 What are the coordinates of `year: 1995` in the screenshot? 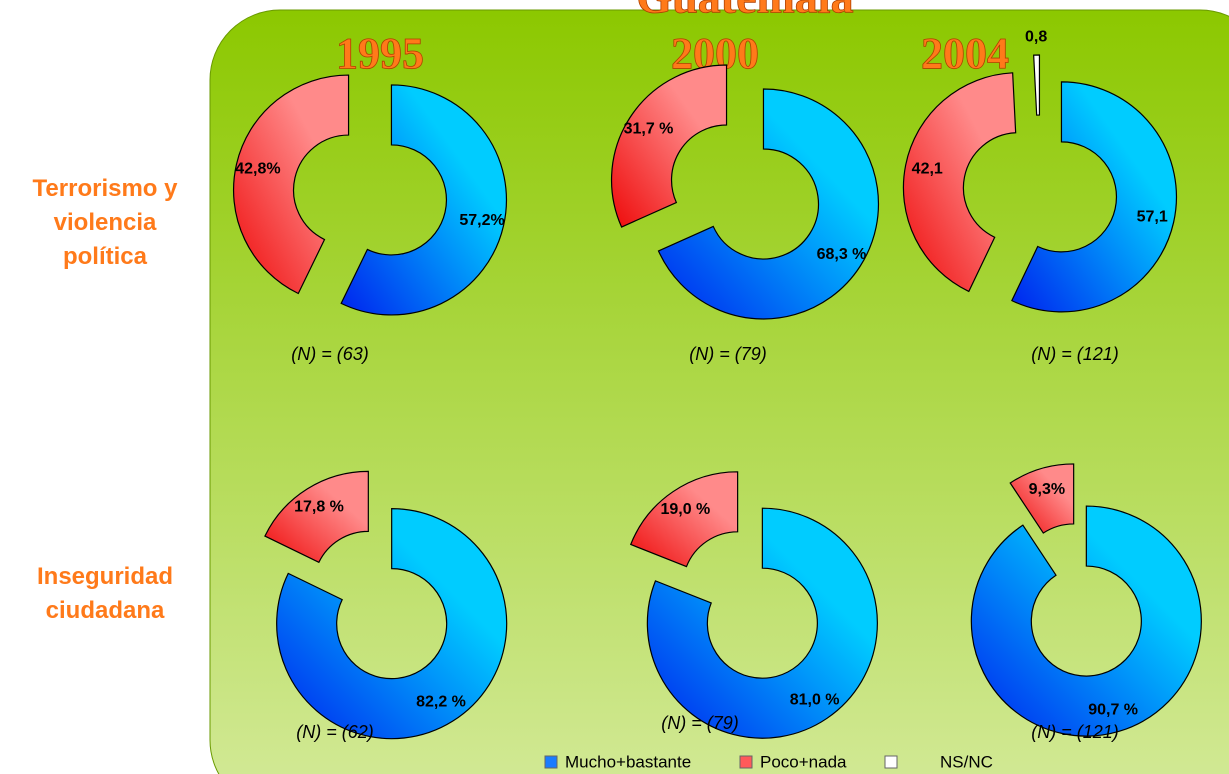 It's located at (380, 53).